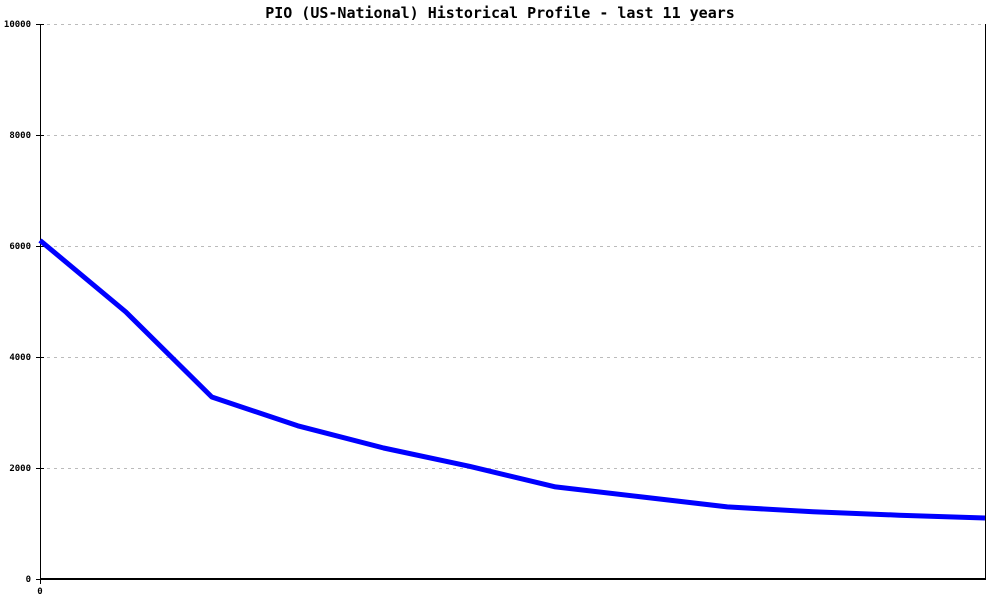  Describe the element at coordinates (20, 358) in the screenshot. I see `y-tick-label: 4000` at that location.